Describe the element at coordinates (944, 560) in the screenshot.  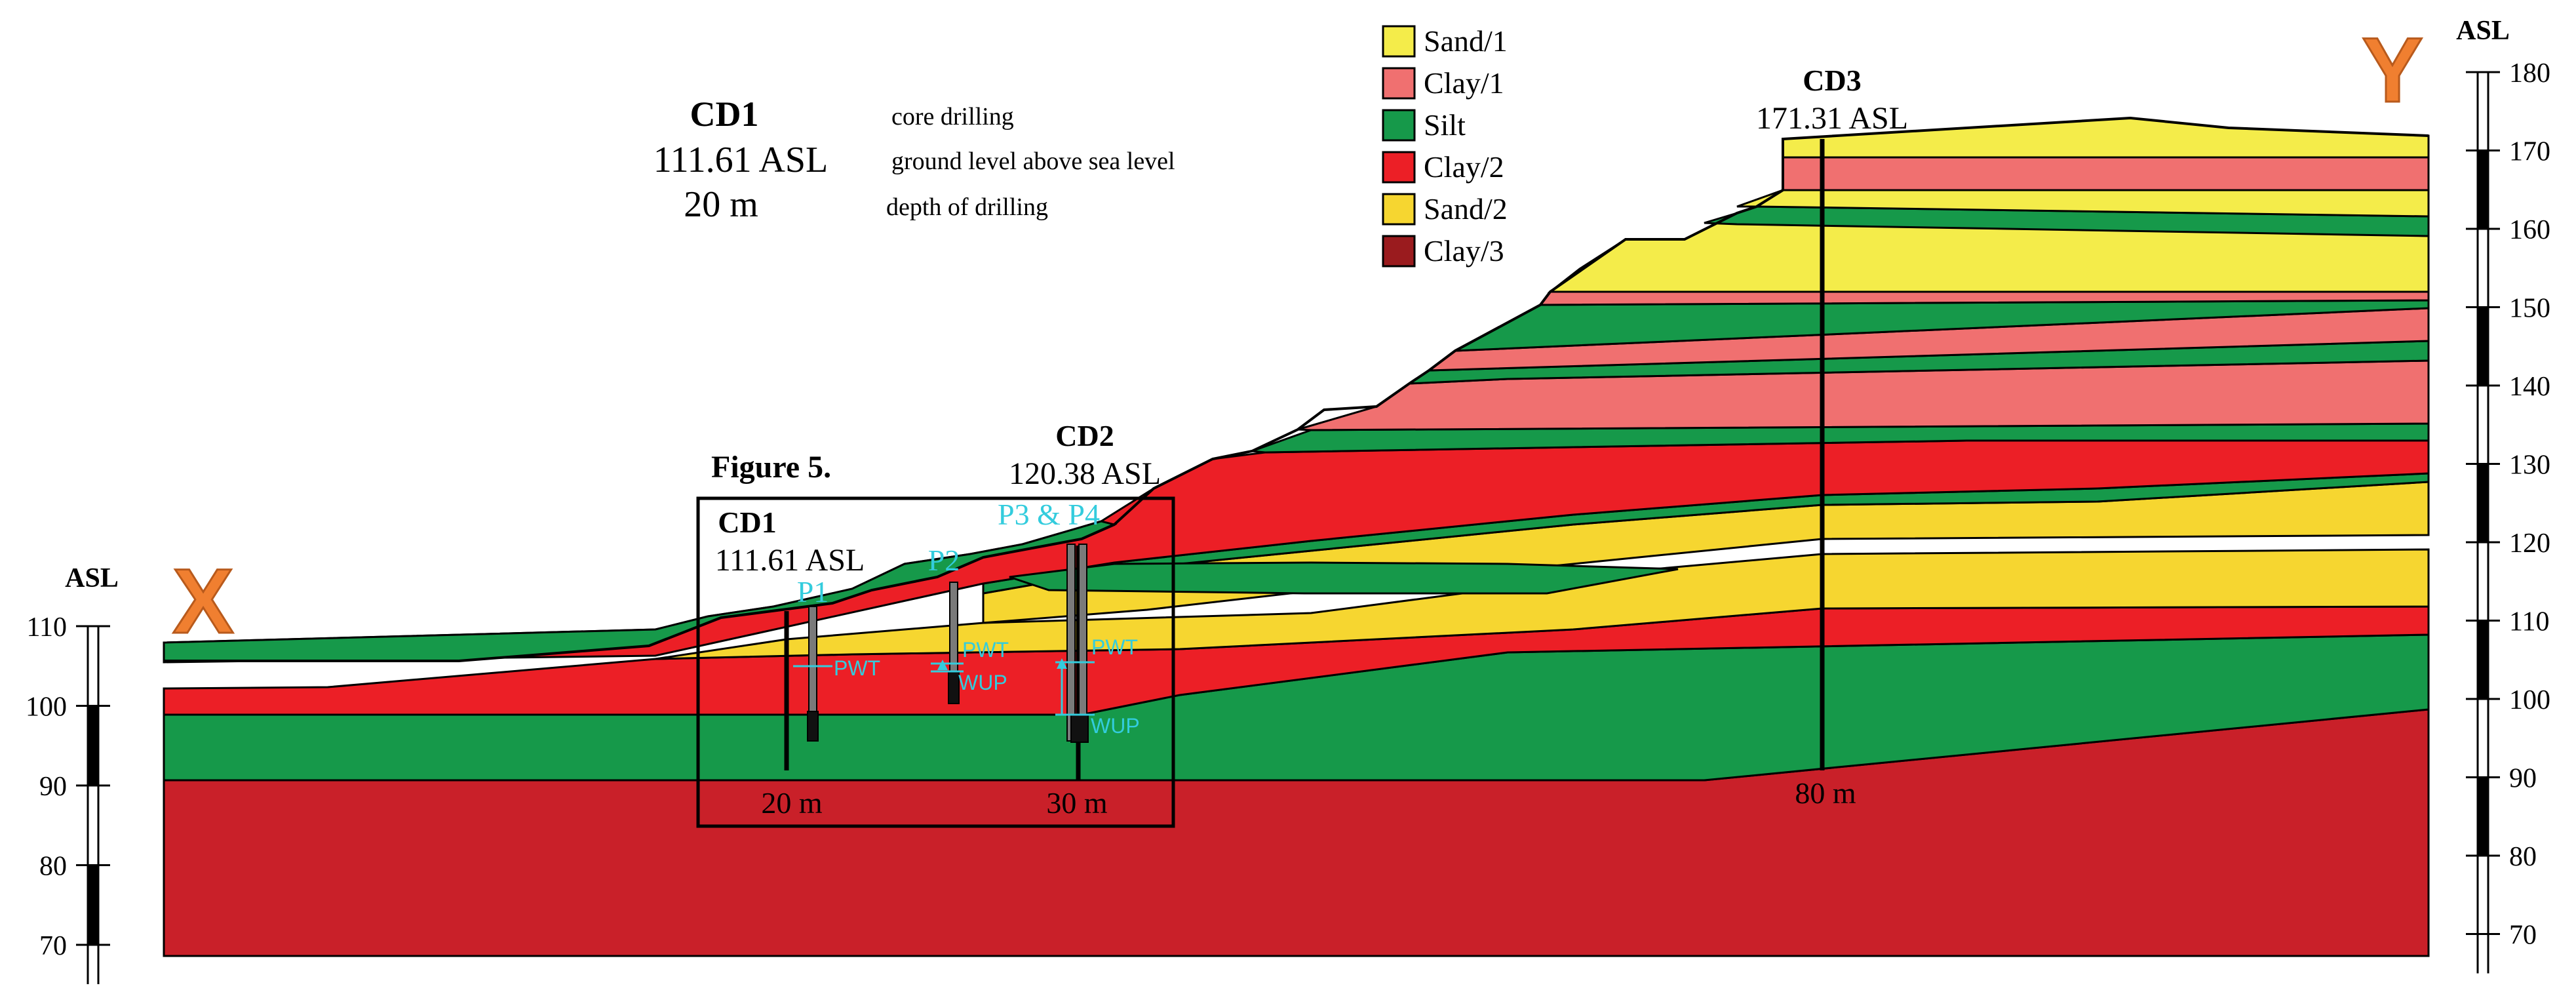
I see `p2-label: P2` at that location.